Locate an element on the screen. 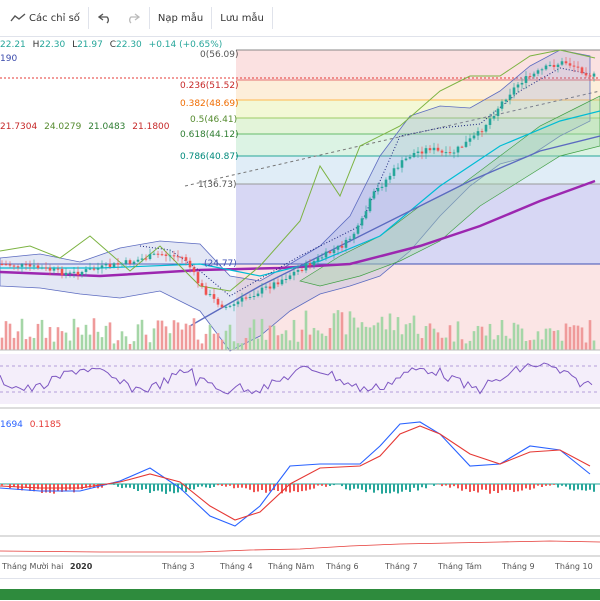  redo-icon is located at coordinates (133, 18).